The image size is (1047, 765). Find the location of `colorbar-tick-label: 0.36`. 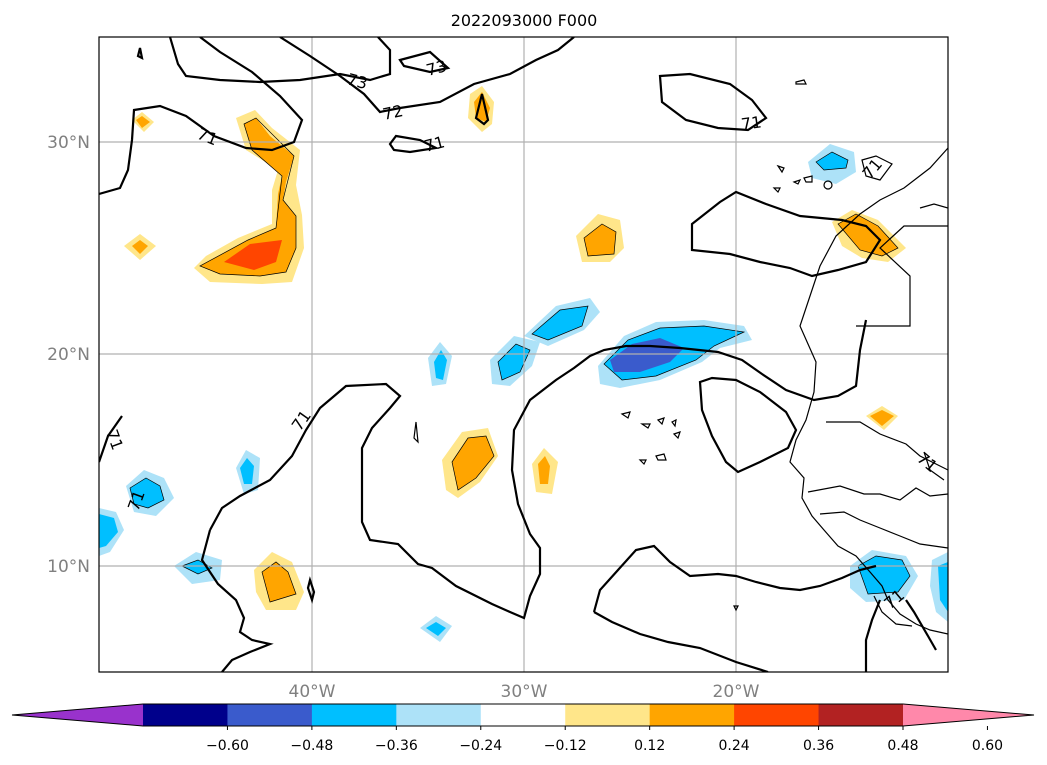

colorbar-tick-label: 0.36 is located at coordinates (818, 746).